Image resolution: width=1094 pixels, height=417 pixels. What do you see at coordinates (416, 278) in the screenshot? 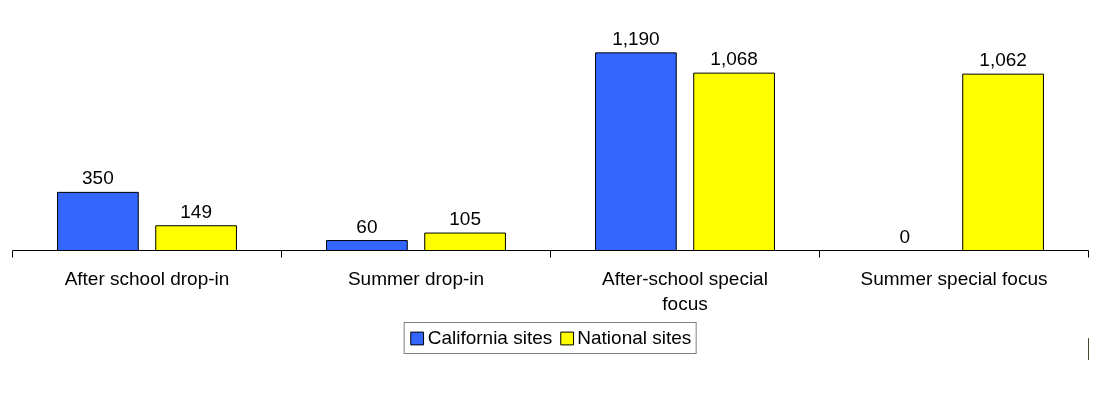
I see `x-tick-label: Summer drop-in` at bounding box center [416, 278].